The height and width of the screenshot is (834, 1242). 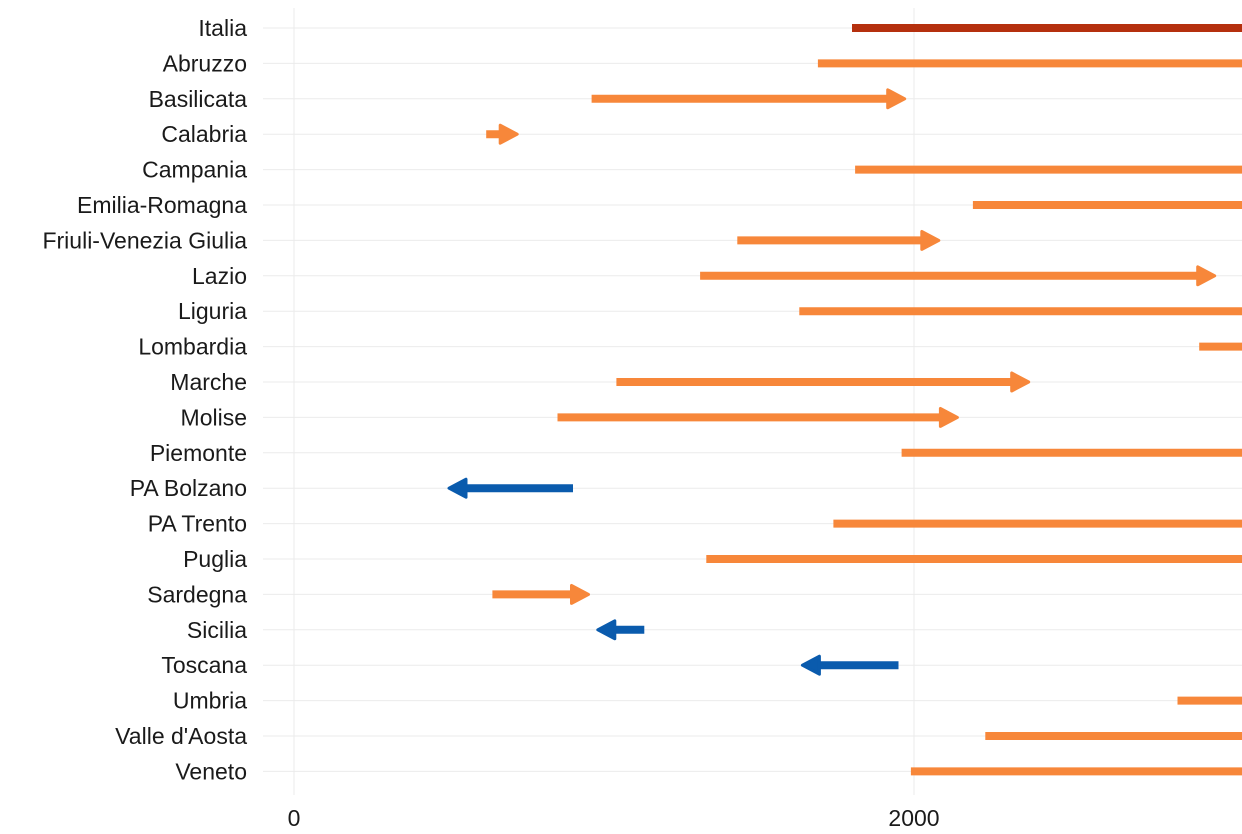 What do you see at coordinates (294, 818) in the screenshot?
I see `x-tick-label: 0` at bounding box center [294, 818].